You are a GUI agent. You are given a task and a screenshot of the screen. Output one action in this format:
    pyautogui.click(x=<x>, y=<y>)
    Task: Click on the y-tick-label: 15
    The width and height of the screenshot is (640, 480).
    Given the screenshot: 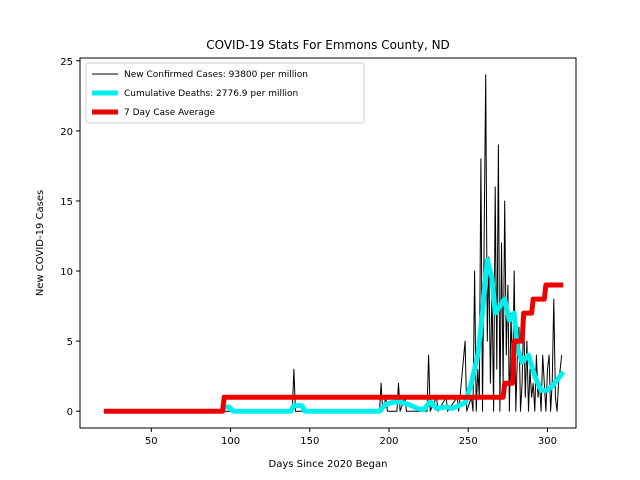 What is the action you would take?
    pyautogui.click(x=66, y=202)
    